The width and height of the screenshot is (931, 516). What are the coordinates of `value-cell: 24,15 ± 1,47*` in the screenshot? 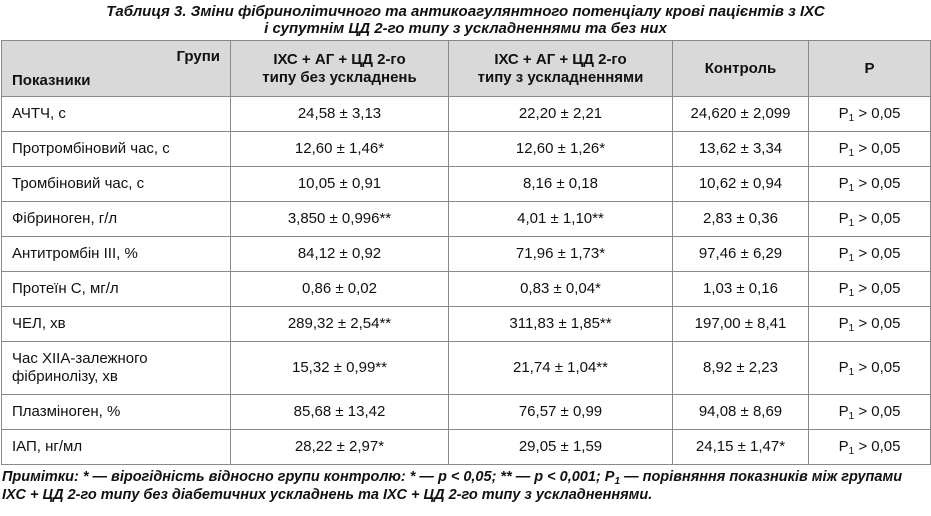 It's located at (740, 447).